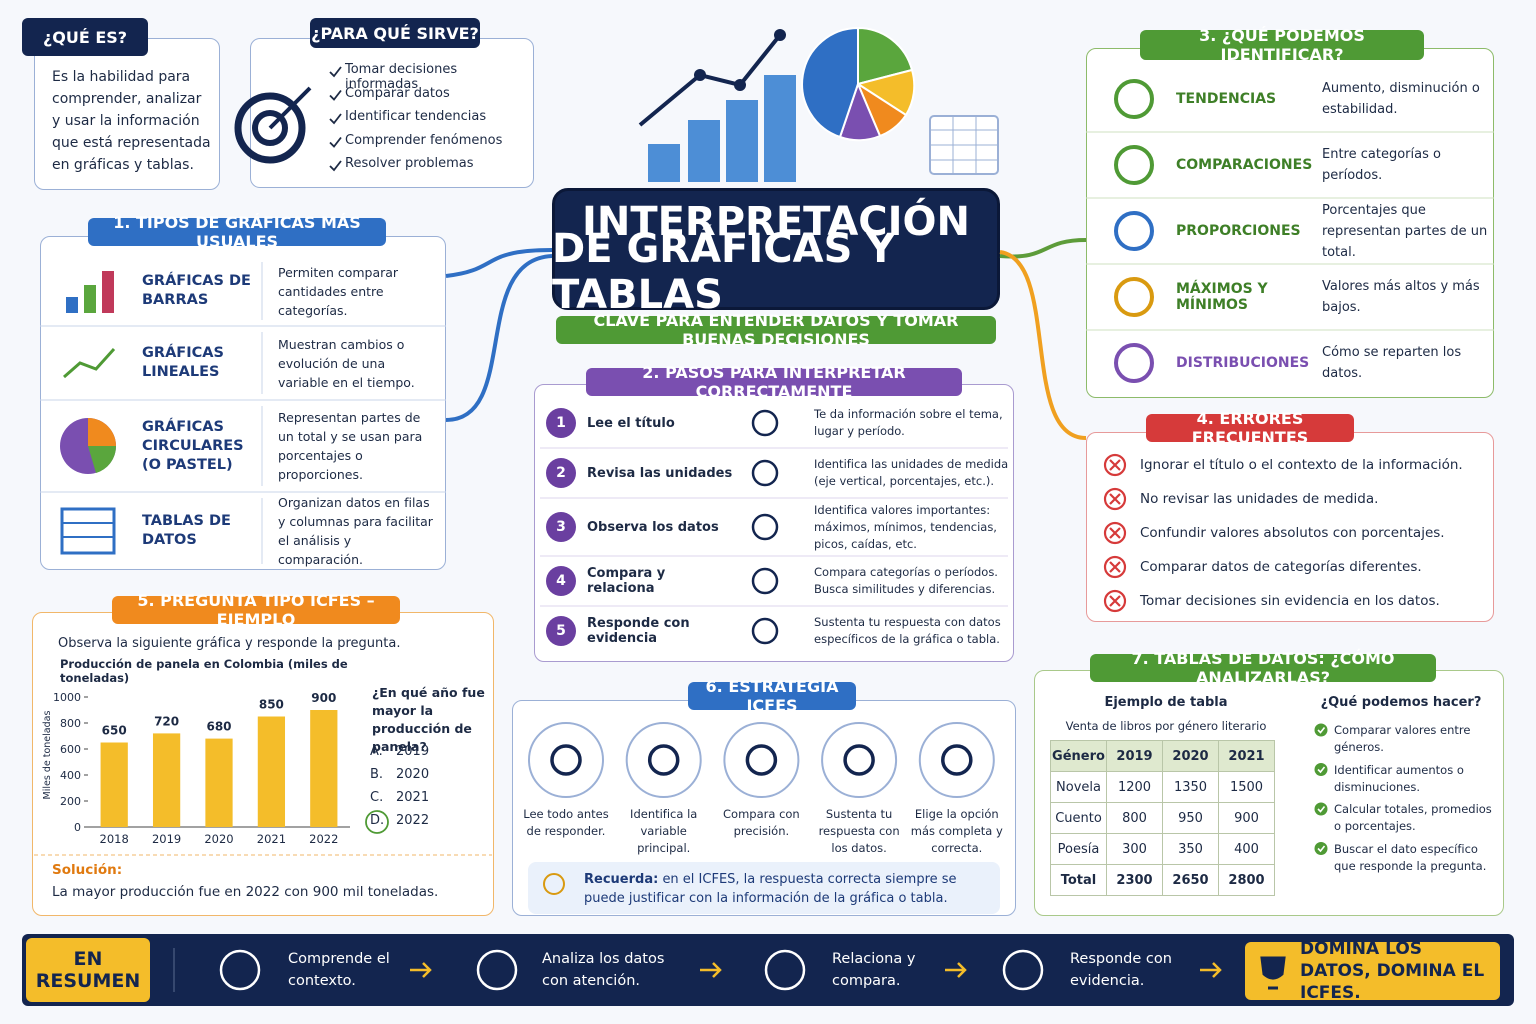  What do you see at coordinates (416, 116) in the screenshot?
I see `para-que-item: Identificar tendencias` at bounding box center [416, 116].